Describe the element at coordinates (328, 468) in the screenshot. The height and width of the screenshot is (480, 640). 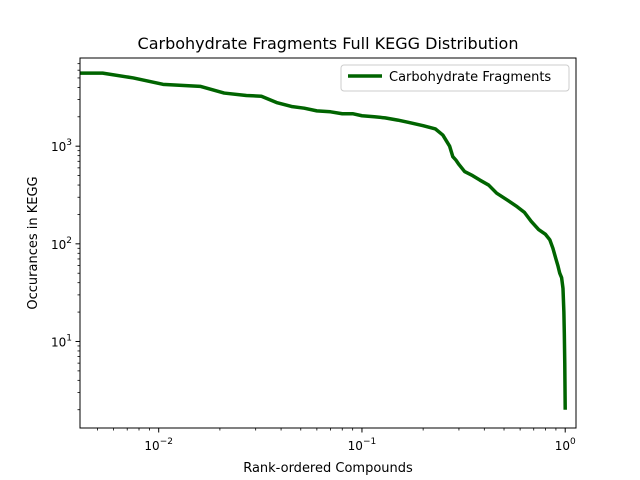
I see `x-axis-label: Rank-ordered Compounds` at that location.